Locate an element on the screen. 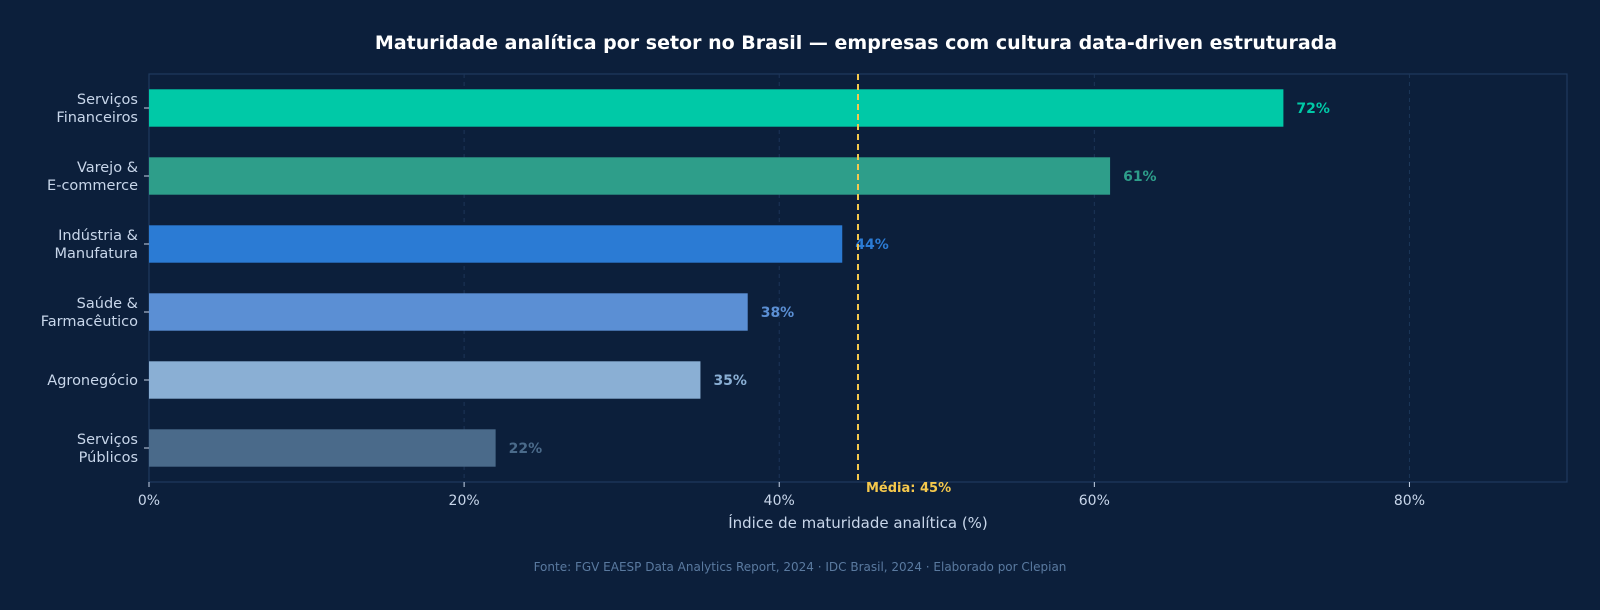 Image resolution: width=1600 pixels, height=610 pixels. x-tick-label: 40% is located at coordinates (779, 501).